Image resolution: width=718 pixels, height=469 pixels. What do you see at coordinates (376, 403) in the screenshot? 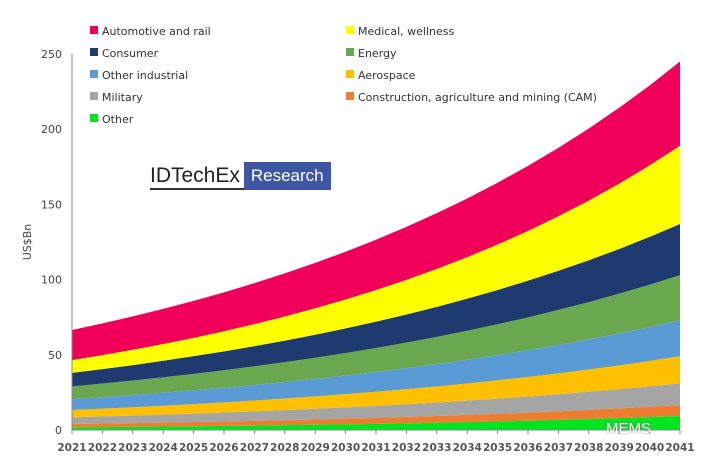
I see `area-military` at bounding box center [376, 403].